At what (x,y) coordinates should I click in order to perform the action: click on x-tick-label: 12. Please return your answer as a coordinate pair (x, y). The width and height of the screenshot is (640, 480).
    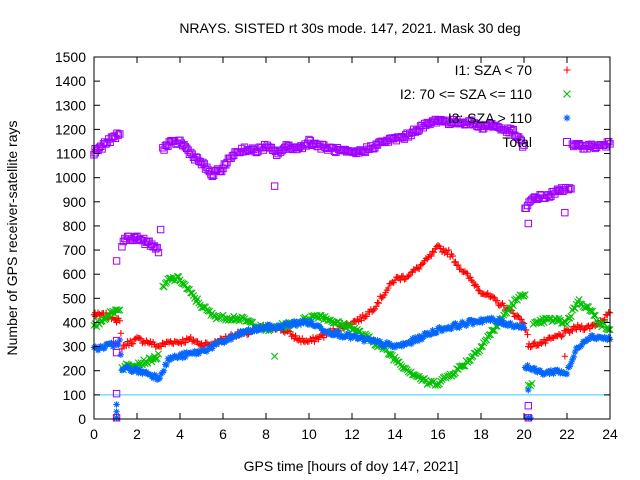
    Looking at the image, I should click on (352, 434).